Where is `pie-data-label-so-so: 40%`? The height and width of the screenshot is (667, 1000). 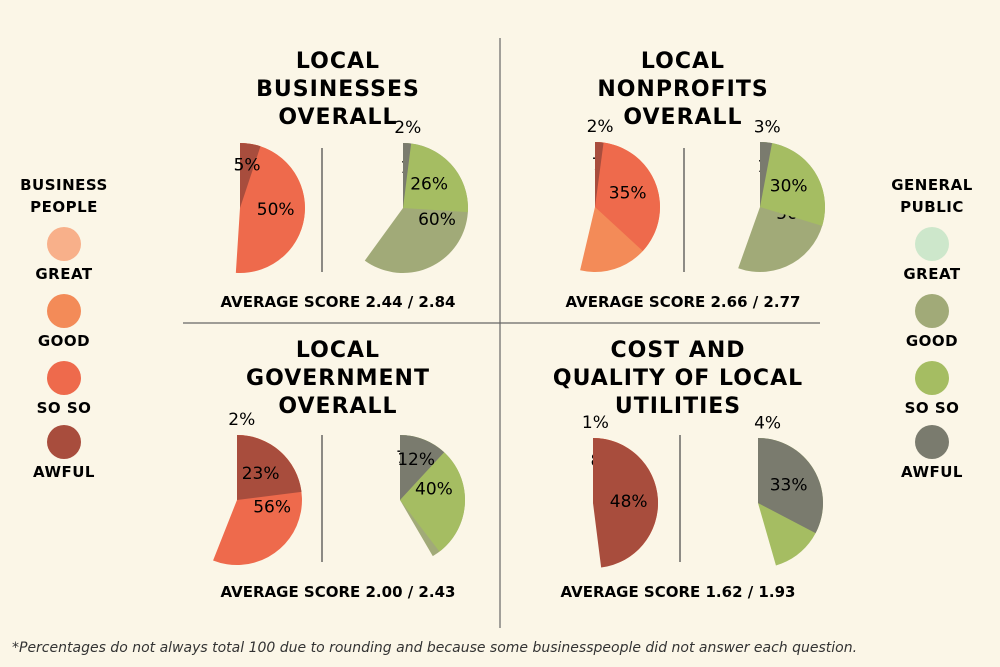
pie-data-label-so-so: 40% is located at coordinates (434, 490).